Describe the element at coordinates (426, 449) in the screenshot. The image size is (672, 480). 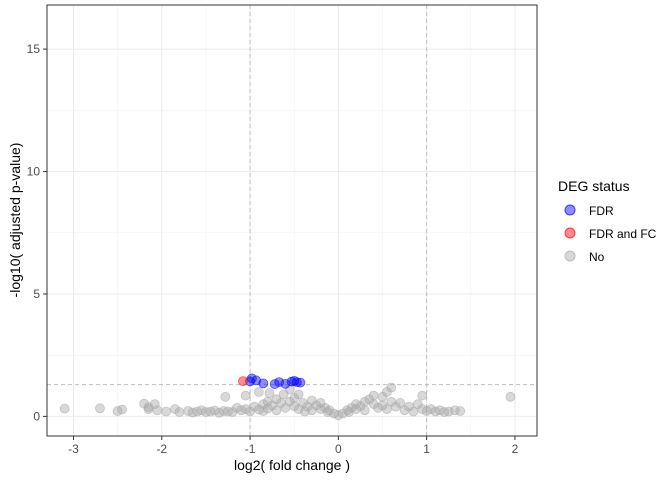
I see `x-tick-label: 1` at that location.